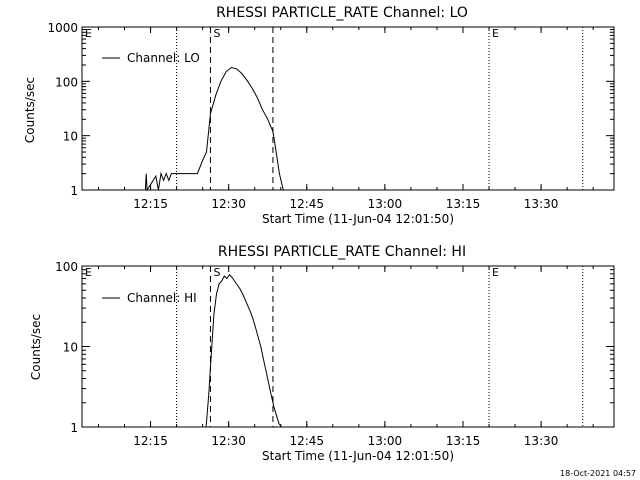 The height and width of the screenshot is (480, 640). What do you see at coordinates (598, 473) in the screenshot?
I see `footer-timestamp: 18-Oct-2021 04:57` at bounding box center [598, 473].